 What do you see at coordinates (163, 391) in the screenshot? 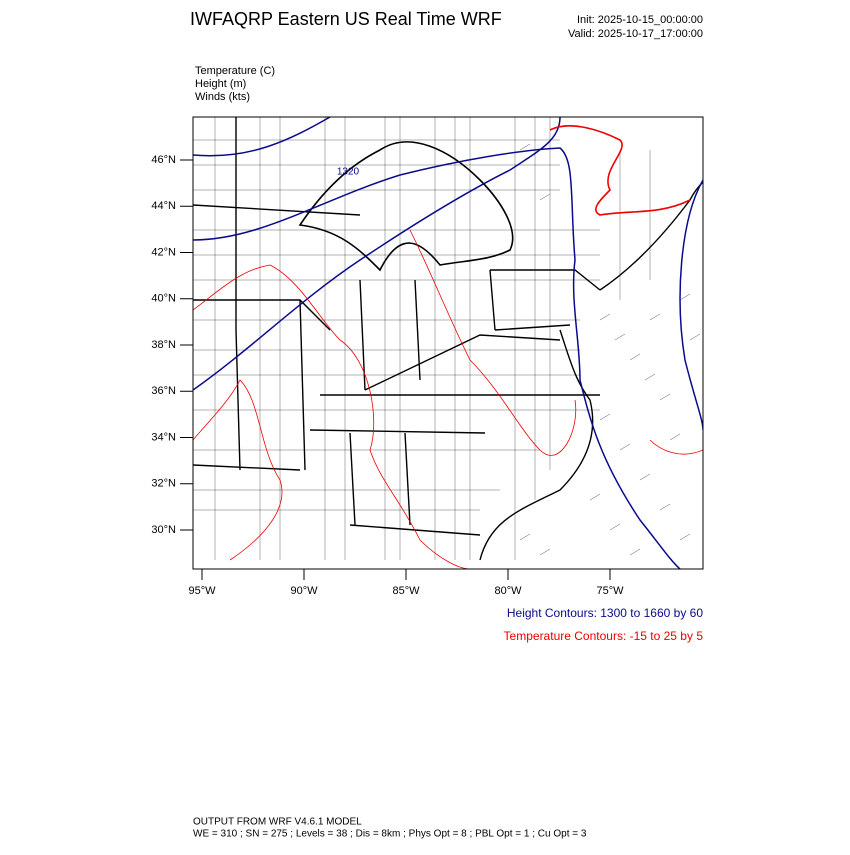
I see `lat-label: 36°N` at bounding box center [163, 391].